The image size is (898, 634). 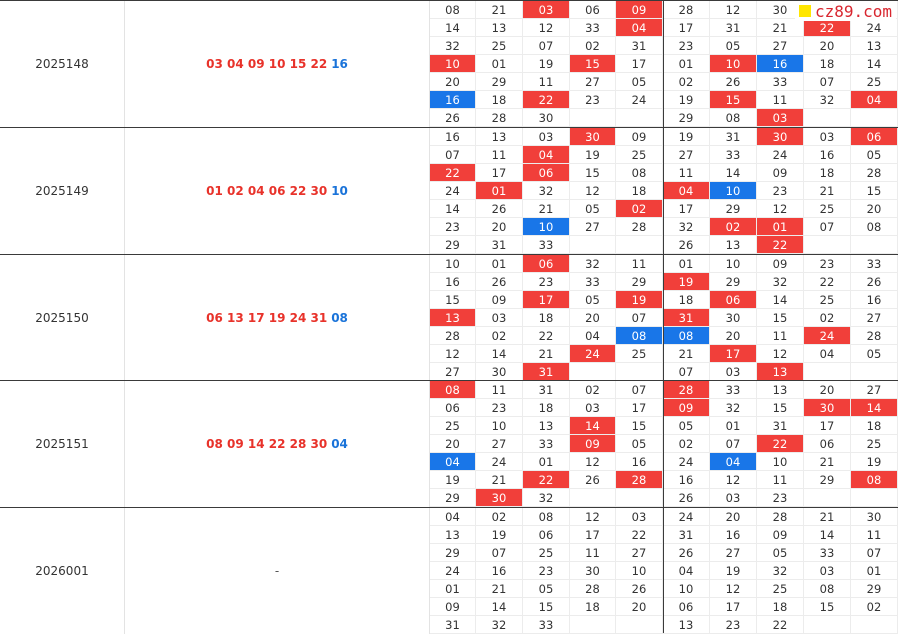 I want to click on red-hit-cell: 17, so click(x=733, y=354).